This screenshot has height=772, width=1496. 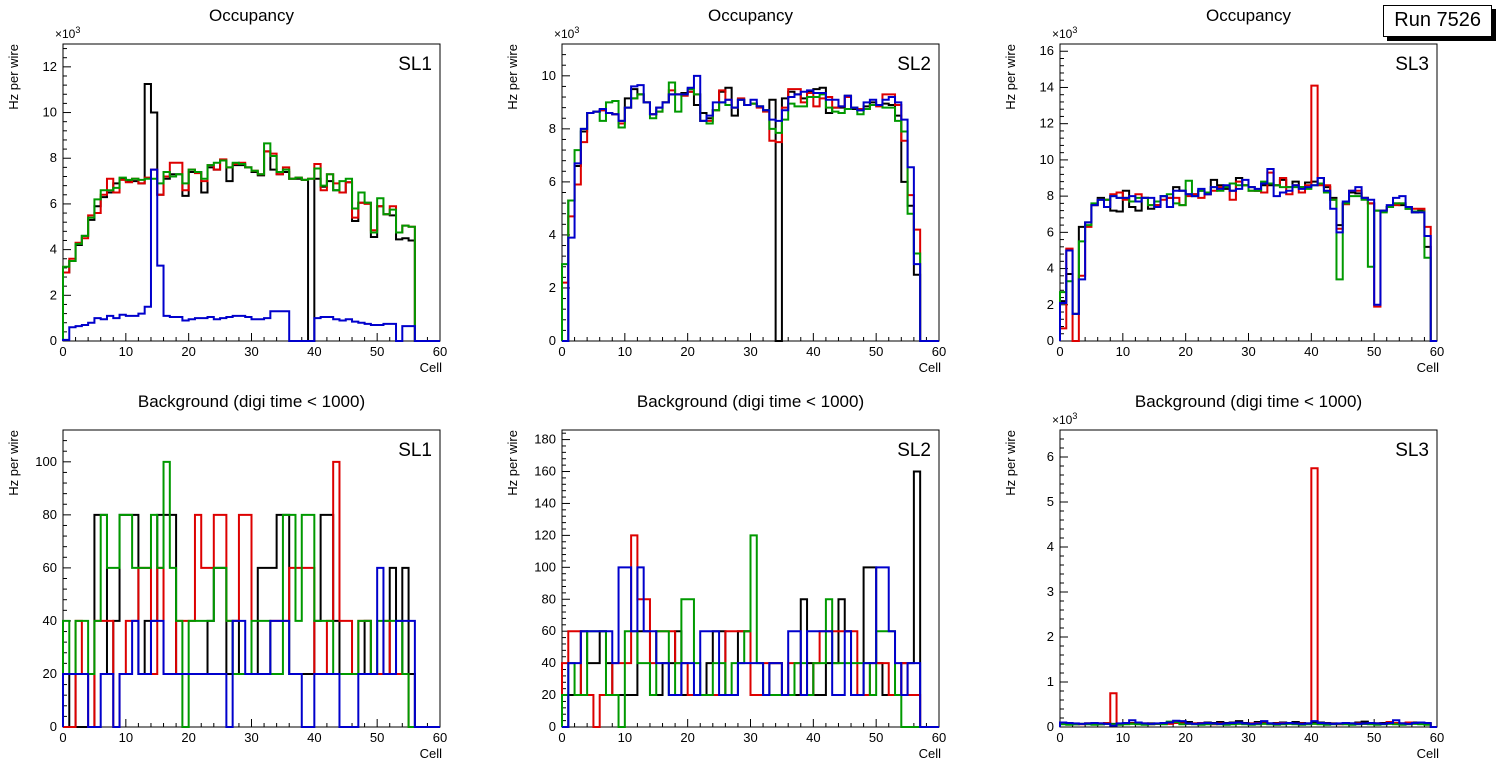 I want to click on plot-frame, so click(x=1248, y=578).